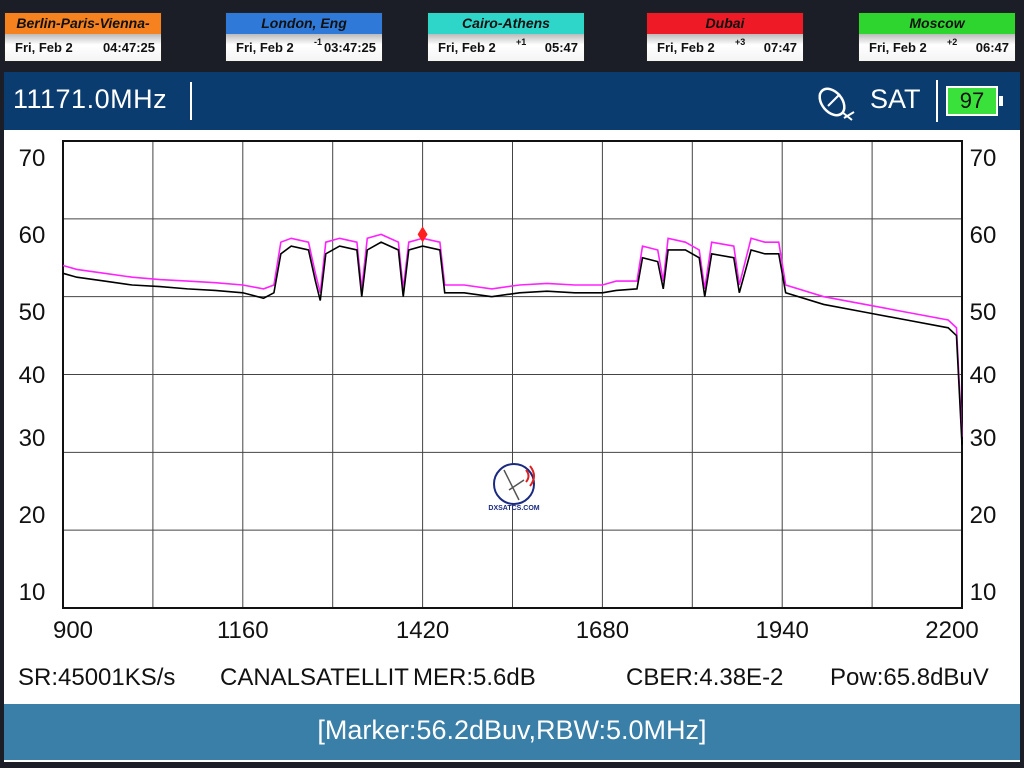  I want to click on clock-3: Dubai Fri, Feb 2 +3 07:47, so click(725, 37).